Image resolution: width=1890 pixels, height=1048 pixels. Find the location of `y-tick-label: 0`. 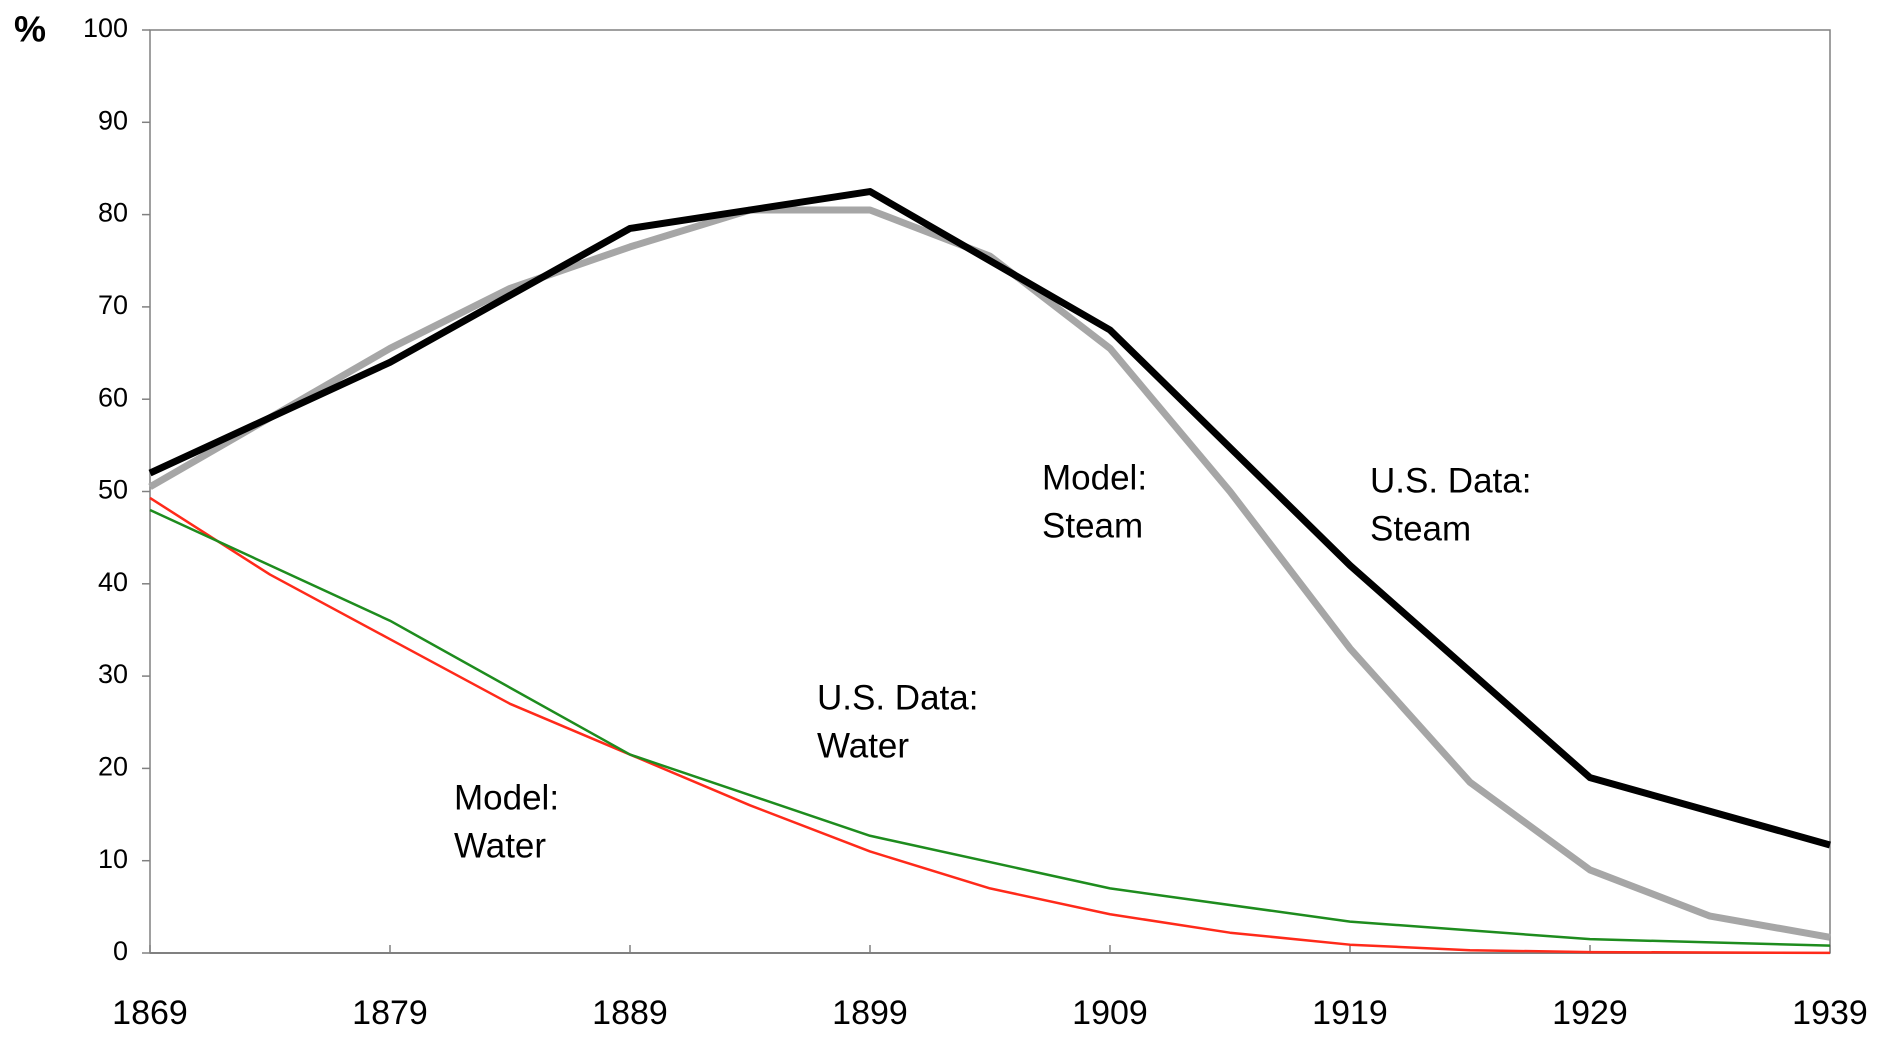

y-tick-label: 0 is located at coordinates (120, 951).